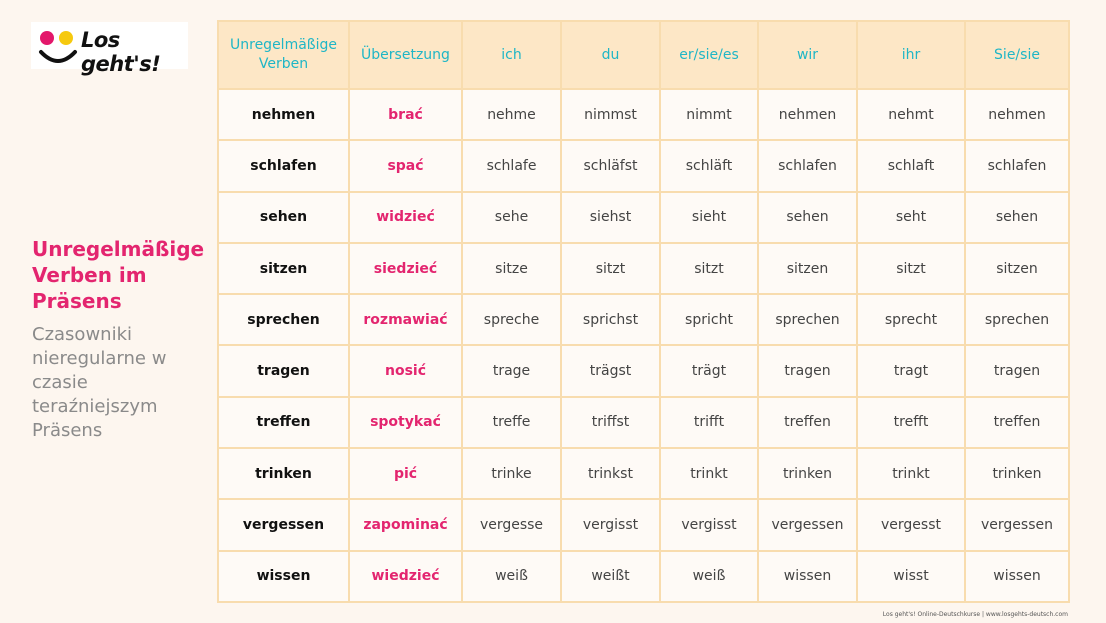 This screenshot has height=623, width=1106. What do you see at coordinates (405, 371) in the screenshot?
I see `translation-cell: nosić` at bounding box center [405, 371].